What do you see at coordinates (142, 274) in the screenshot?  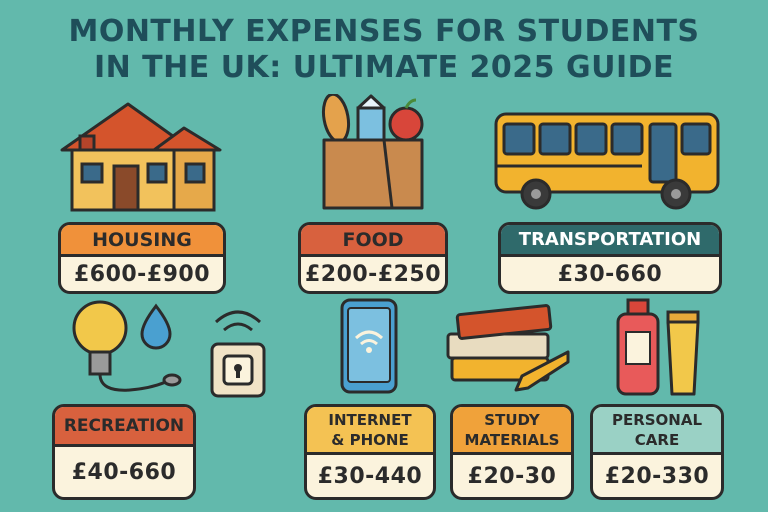 I see `housing-price: £600-£900` at bounding box center [142, 274].